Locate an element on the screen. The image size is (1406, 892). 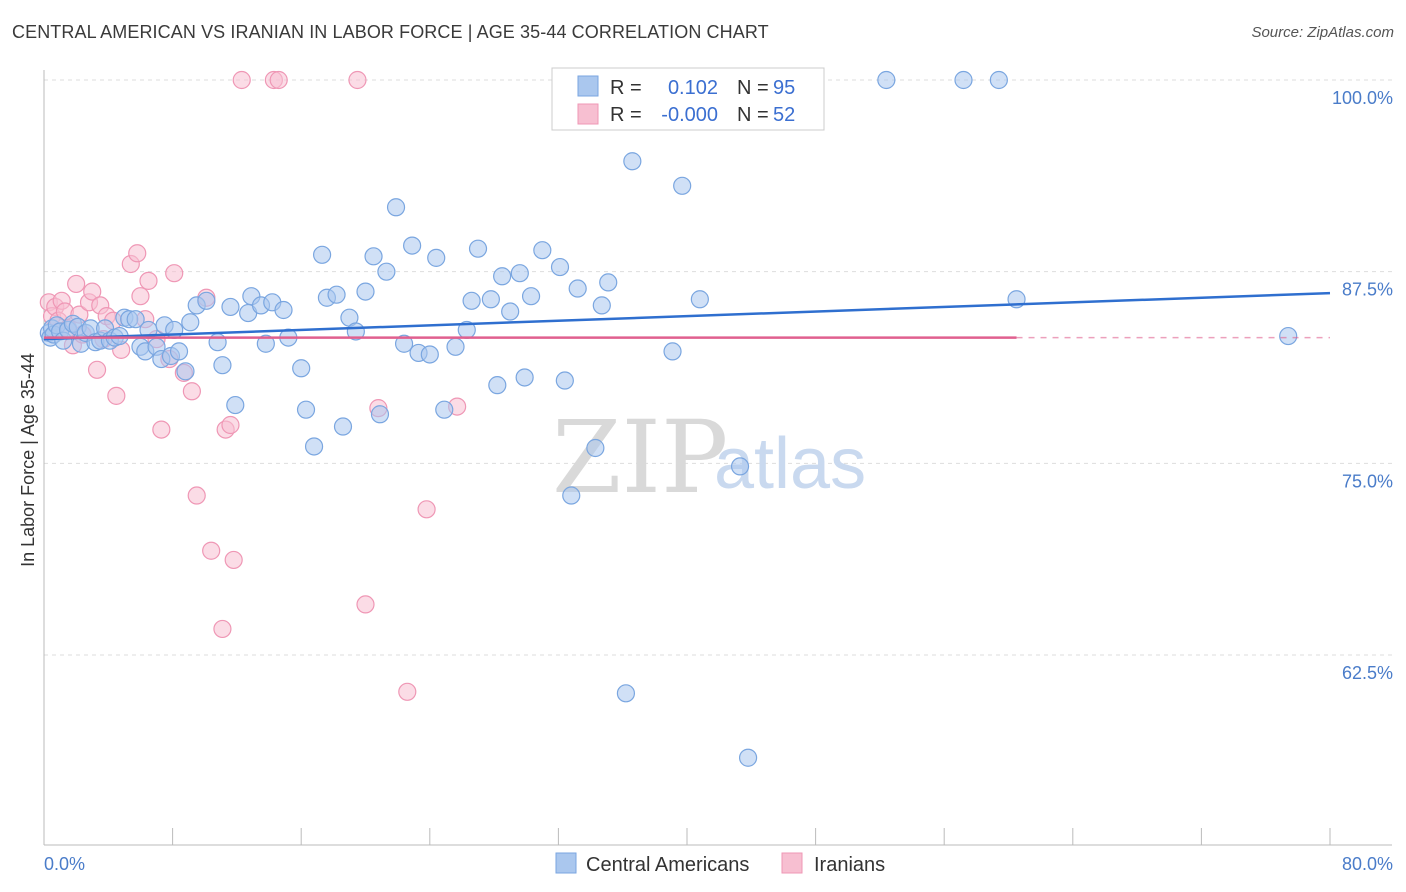
x-tick-label-0: 0.0% is located at coordinates (64, 864).